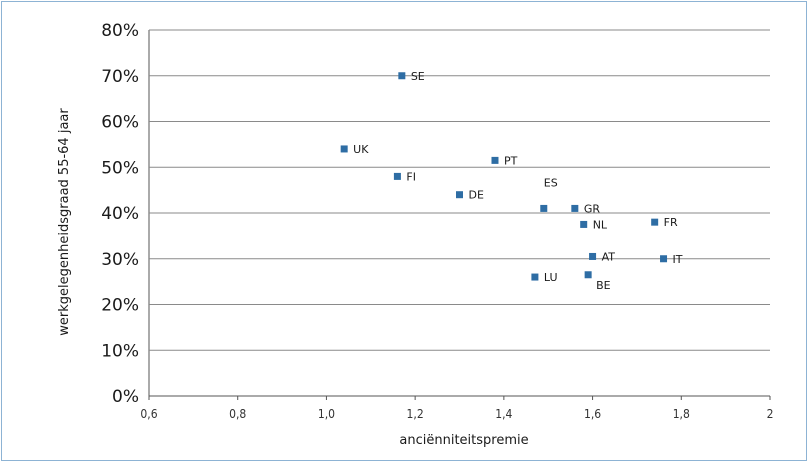 This screenshot has width=808, height=462. What do you see at coordinates (592, 208) in the screenshot?
I see `point-label-gr: GR` at bounding box center [592, 208].